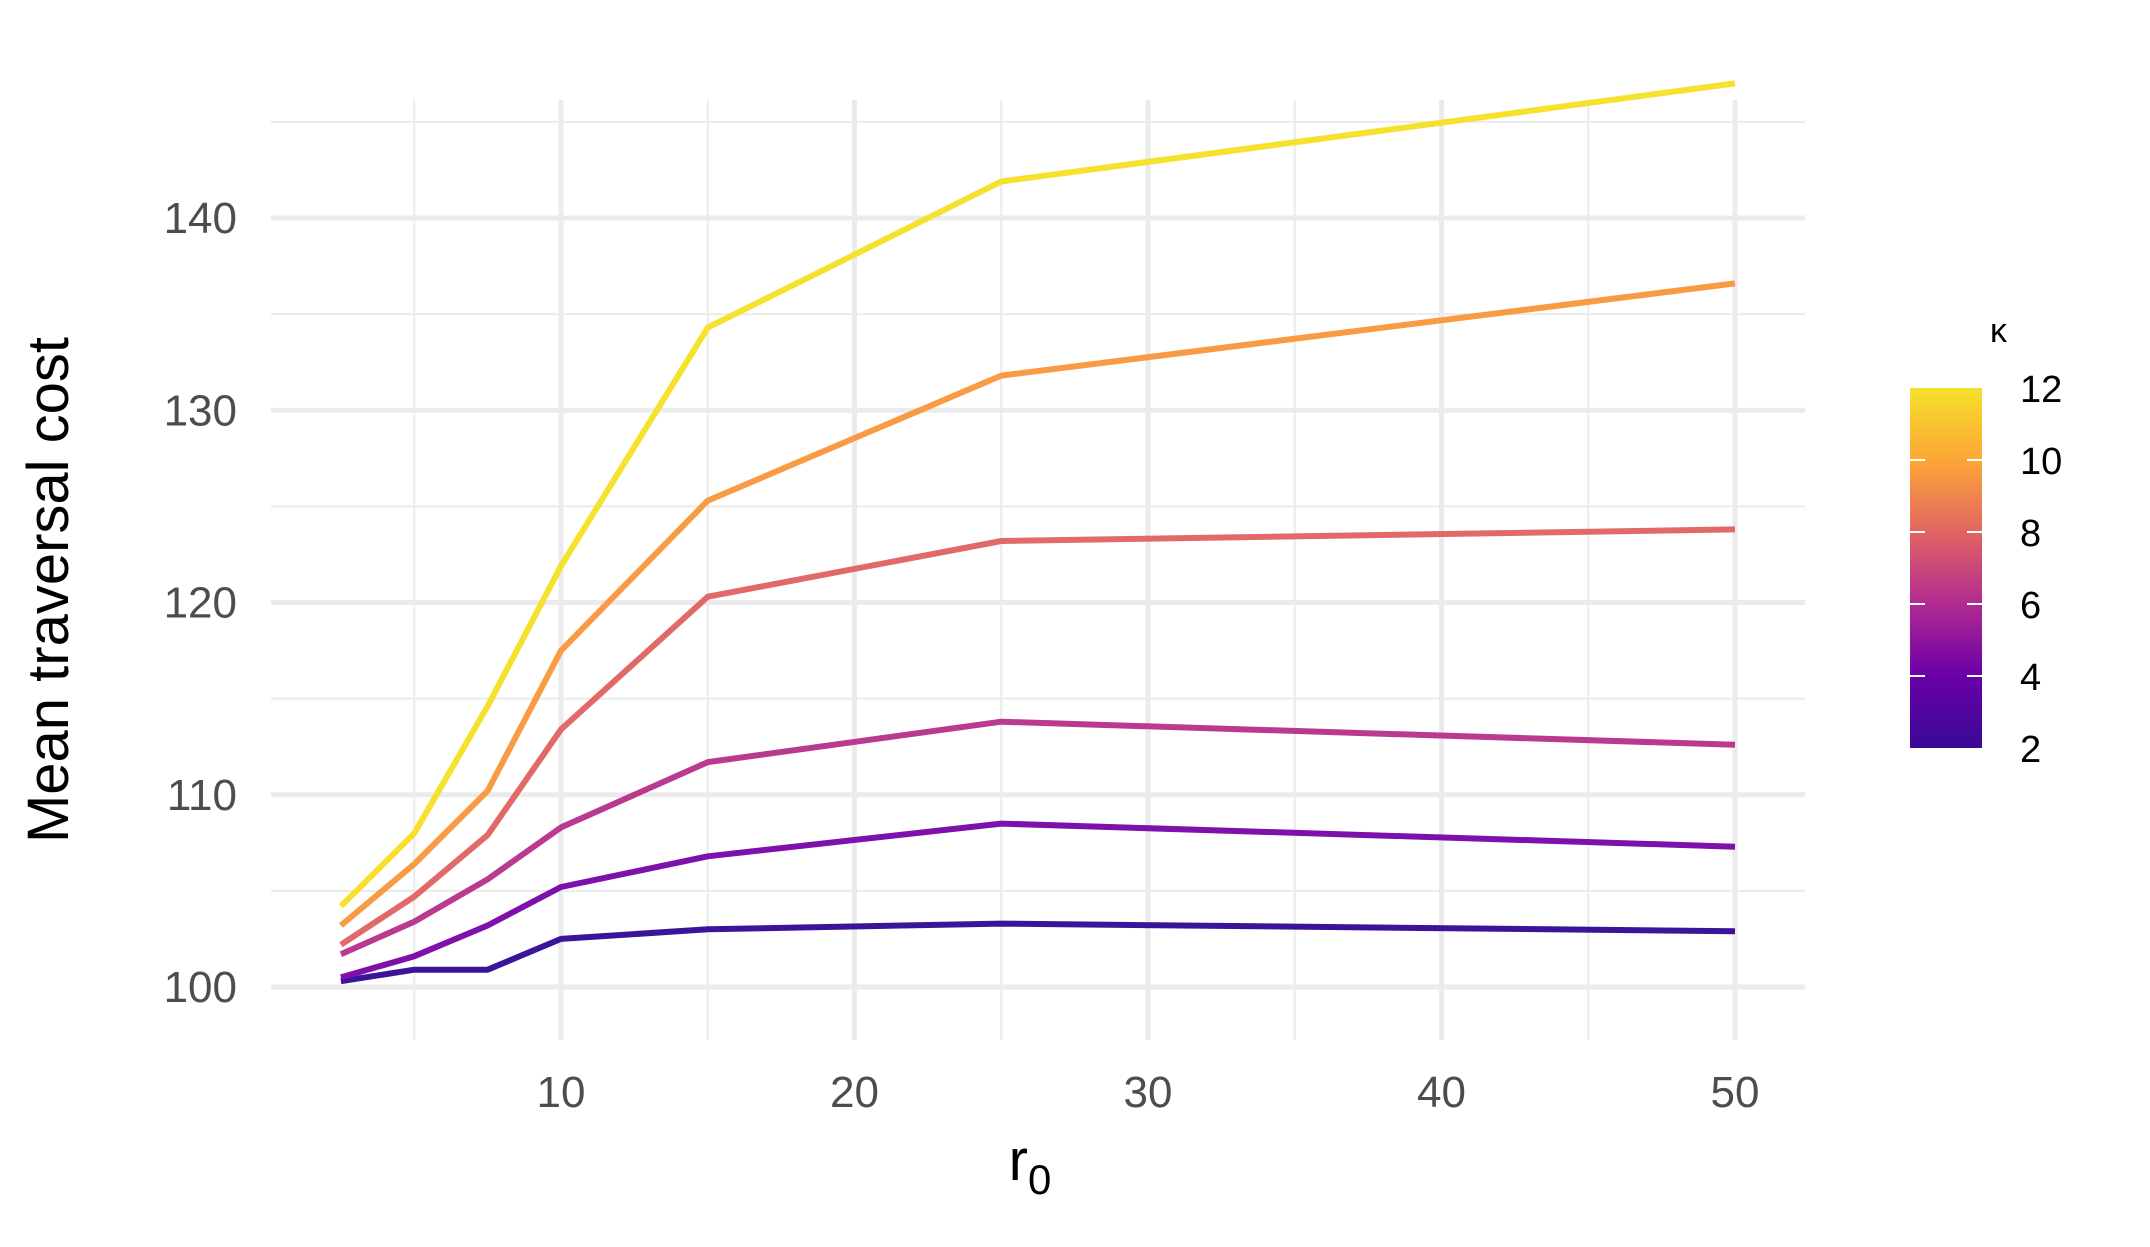 Image resolution: width=2150 pixels, height=1247 pixels. I want to click on y-tick-label: 110, so click(202, 795).